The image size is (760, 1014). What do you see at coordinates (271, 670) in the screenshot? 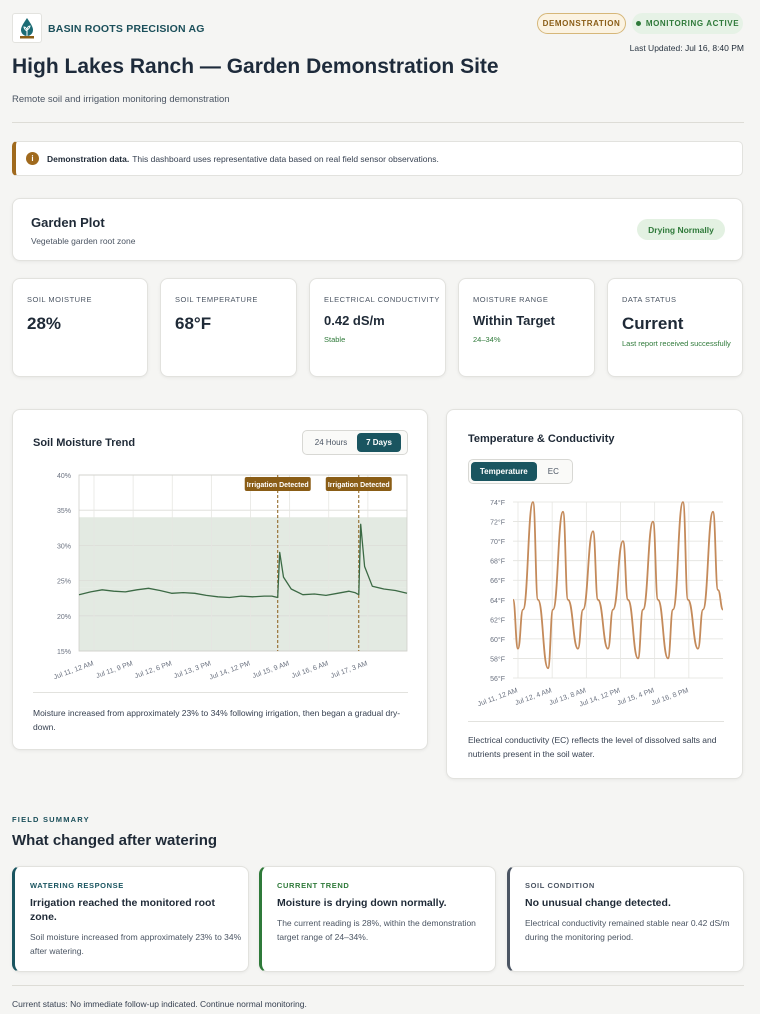
I see `x-tick-label: Jul 15, 9 AM` at bounding box center [271, 670].